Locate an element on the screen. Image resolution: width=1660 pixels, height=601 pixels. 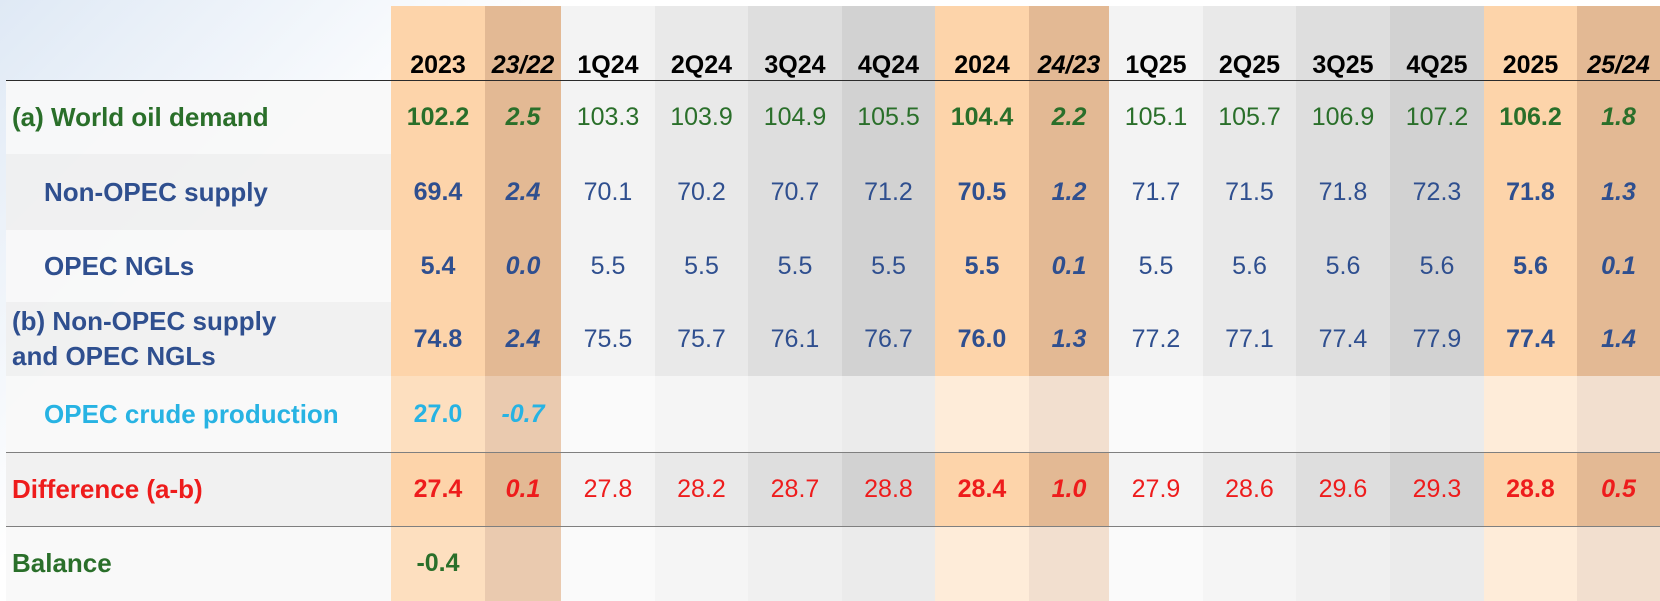
column-header: 3Q24 is located at coordinates (795, 65).